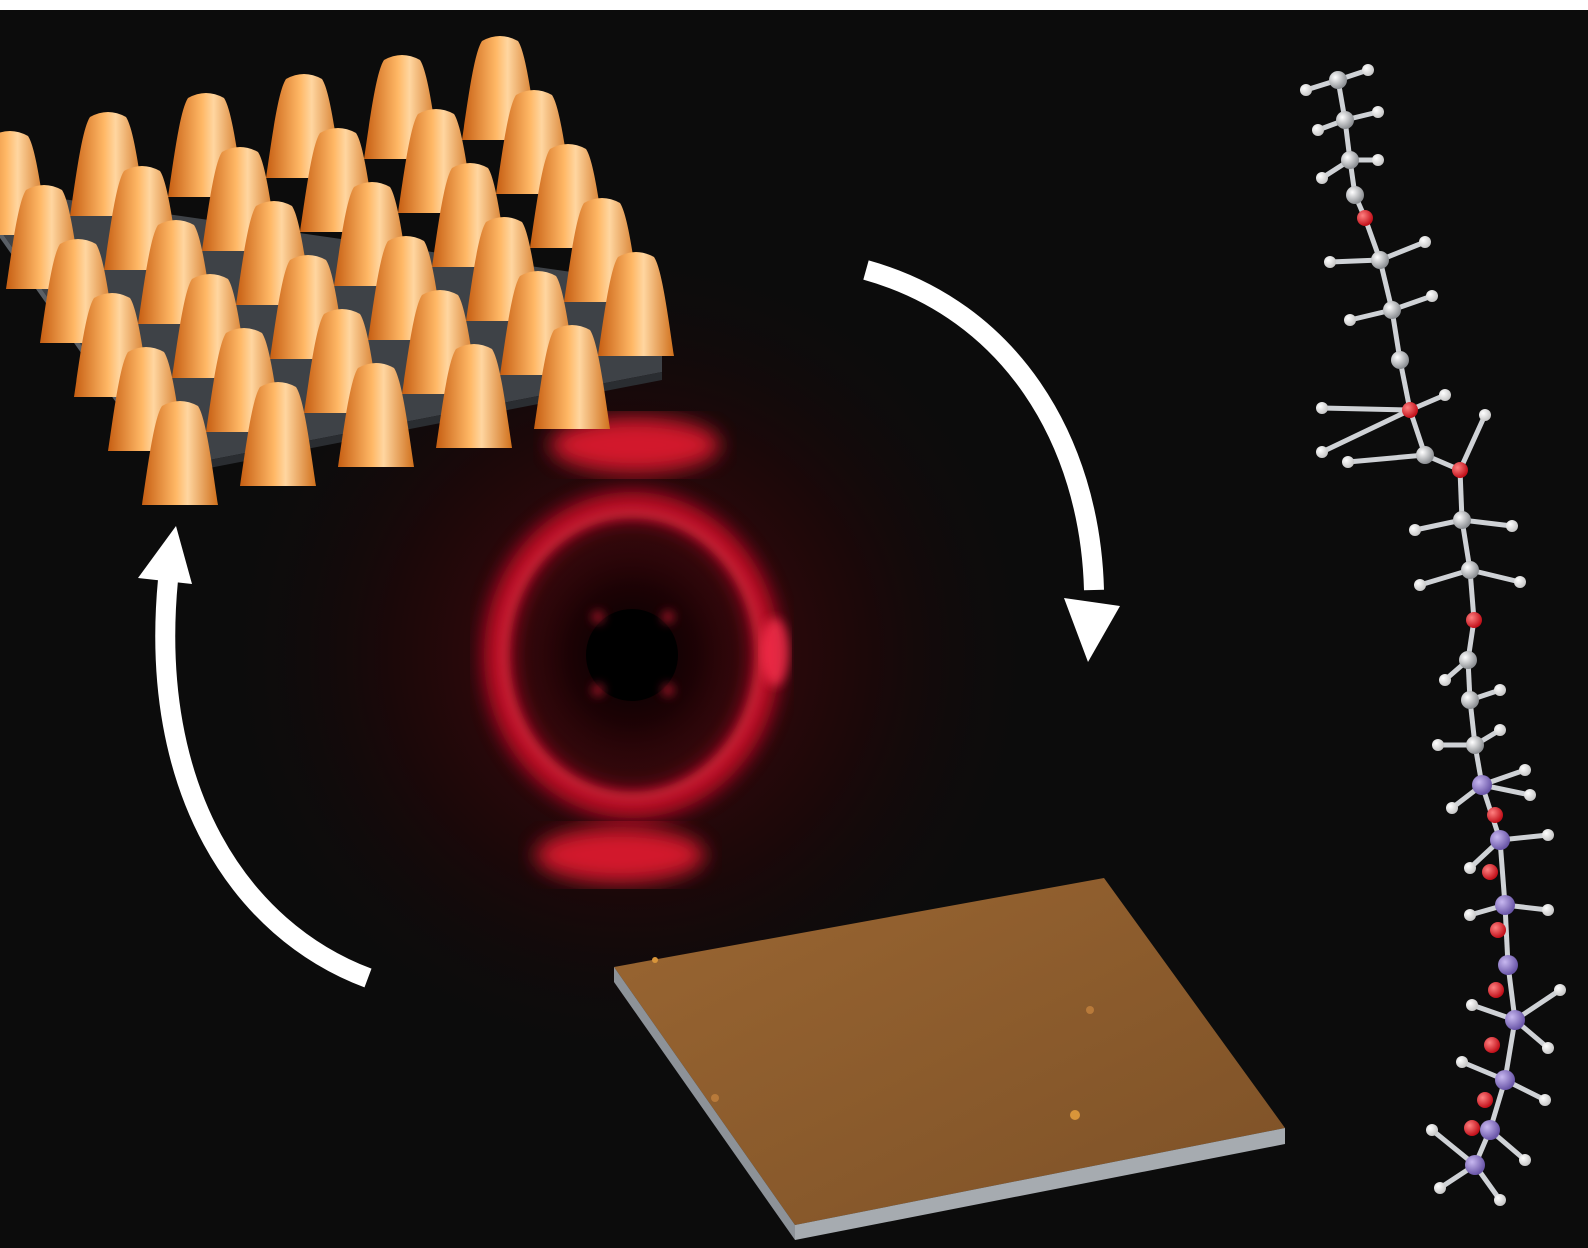  What do you see at coordinates (794, 5) in the screenshot?
I see `top-strip` at bounding box center [794, 5].